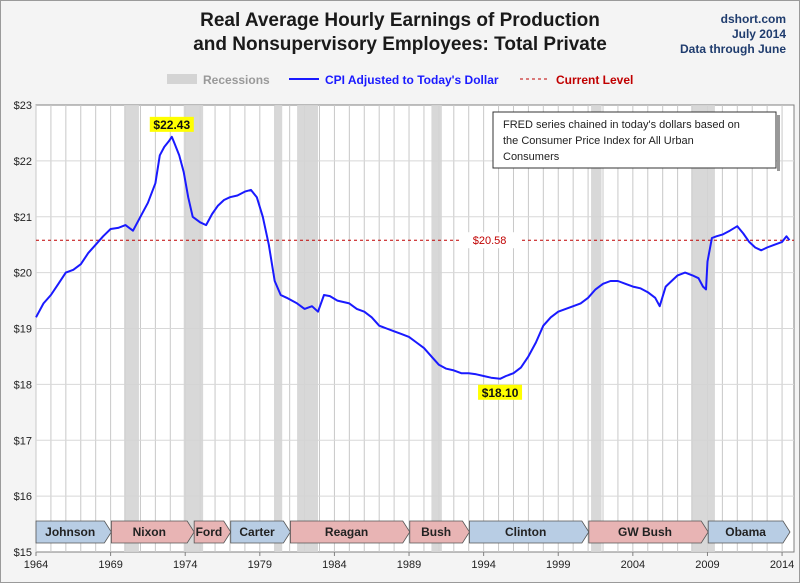  I want to click on note-box-shadow, so click(778, 143).